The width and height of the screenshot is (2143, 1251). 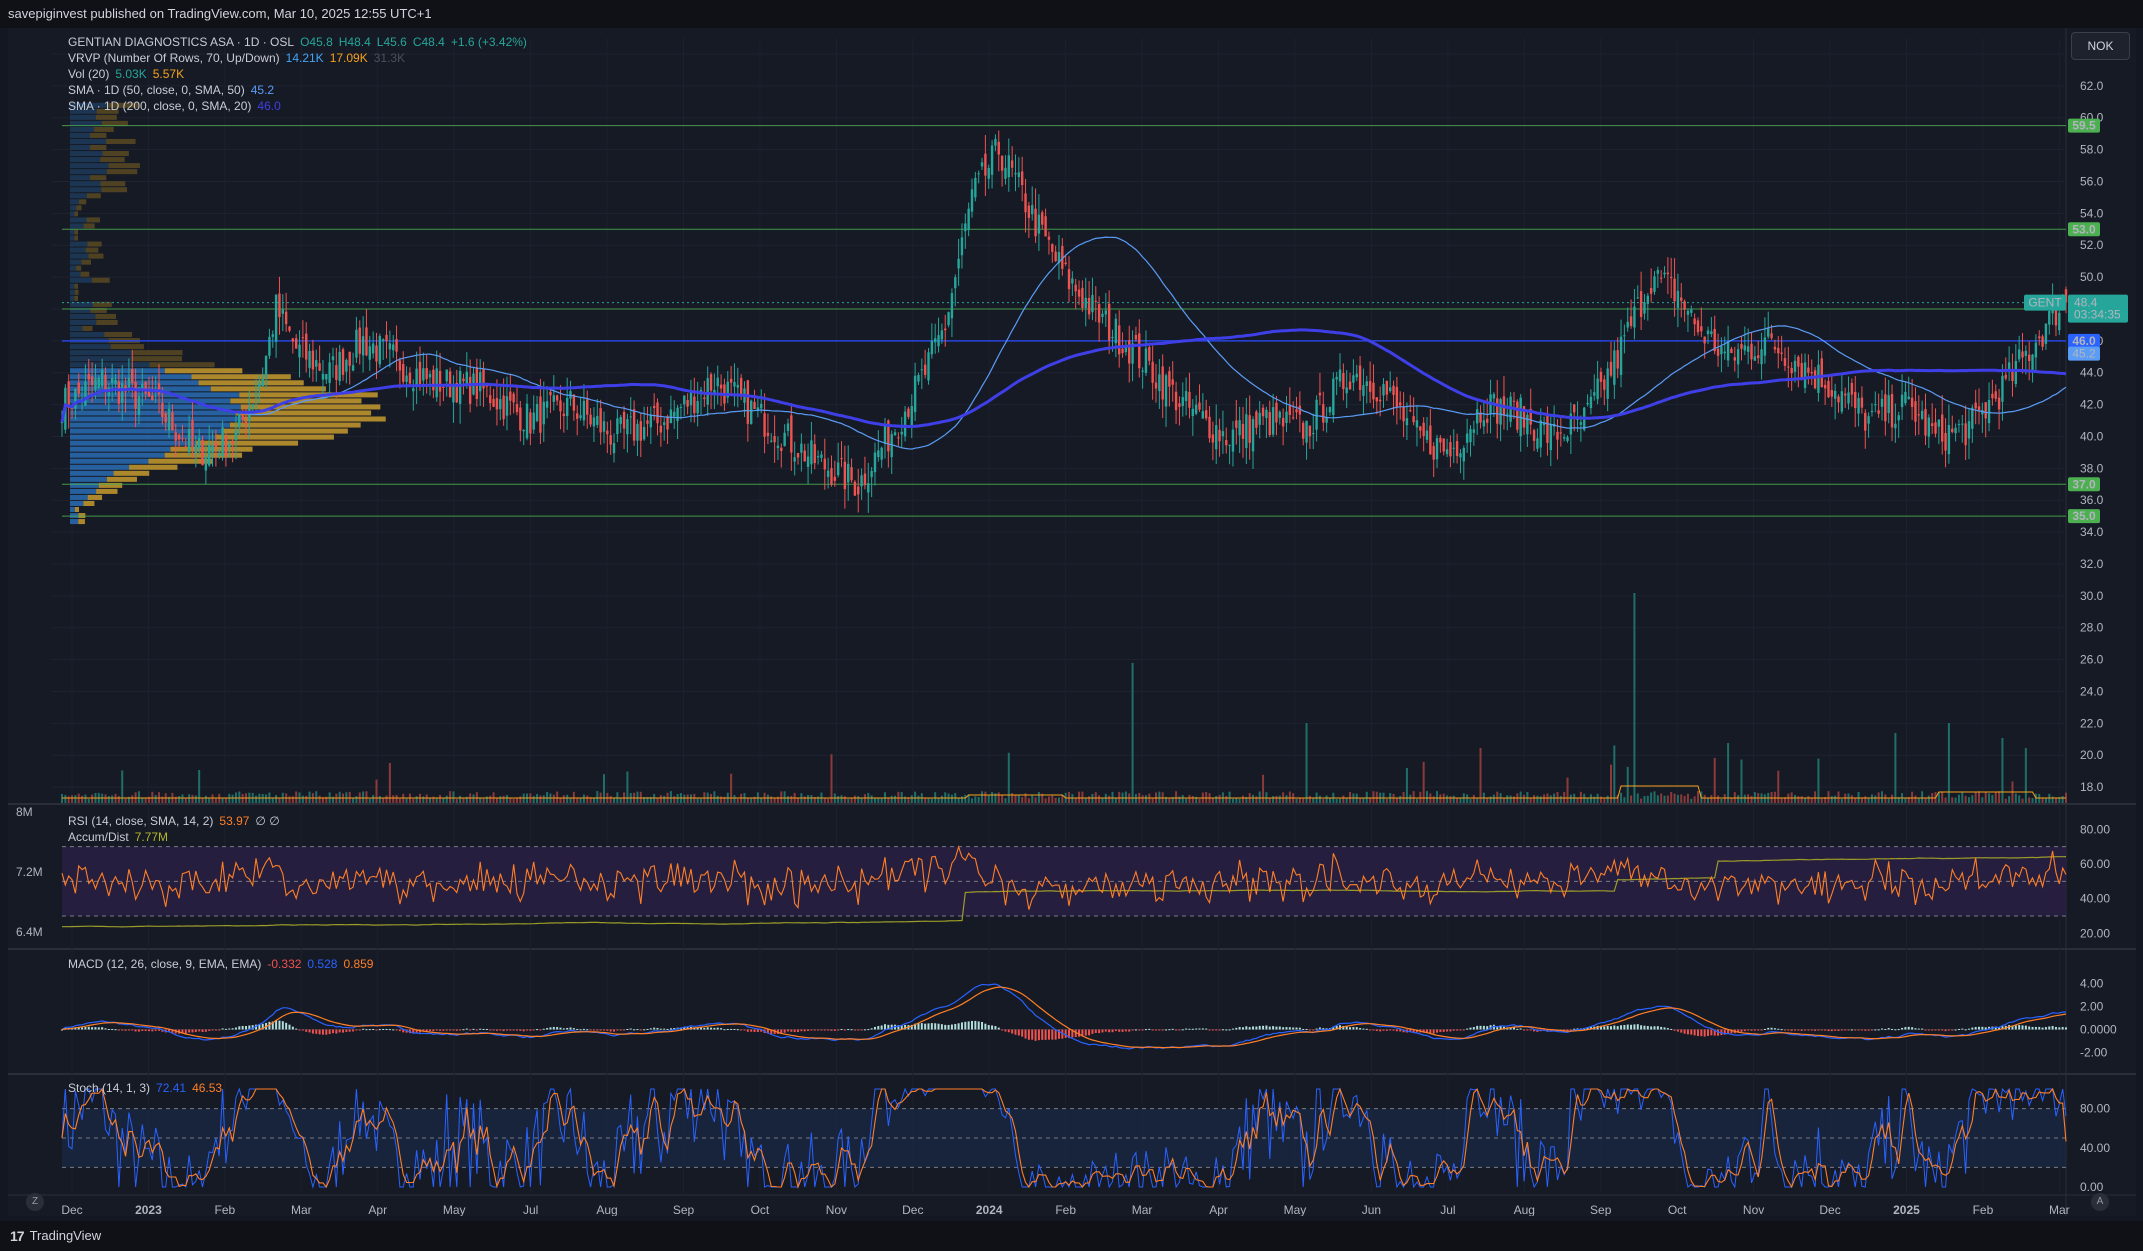 I want to click on zoom-reset-button: Z, so click(x=35, y=1202).